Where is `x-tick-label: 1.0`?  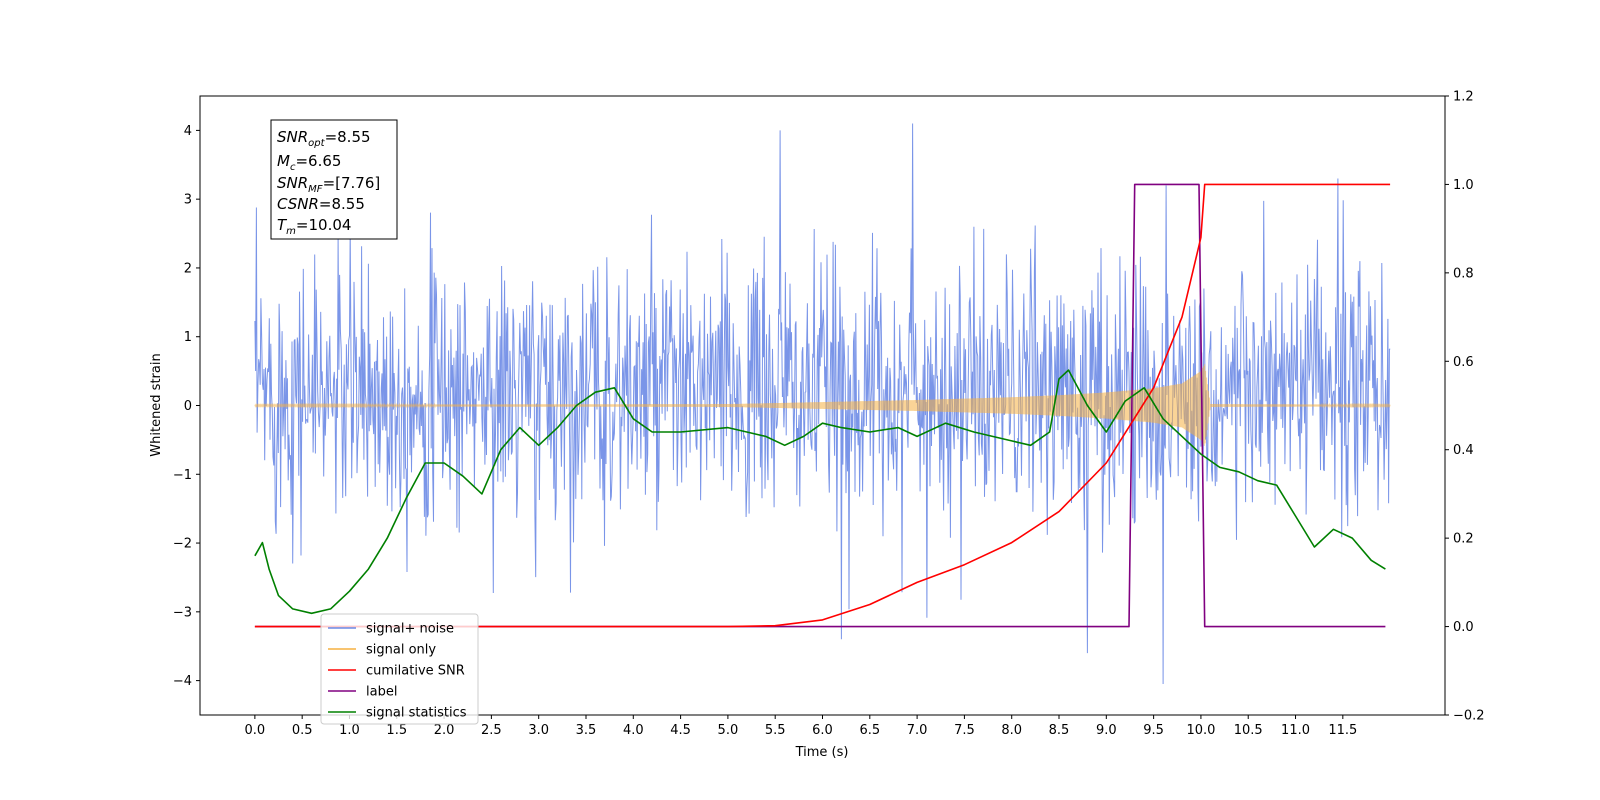 x-tick-label: 1.0 is located at coordinates (349, 730).